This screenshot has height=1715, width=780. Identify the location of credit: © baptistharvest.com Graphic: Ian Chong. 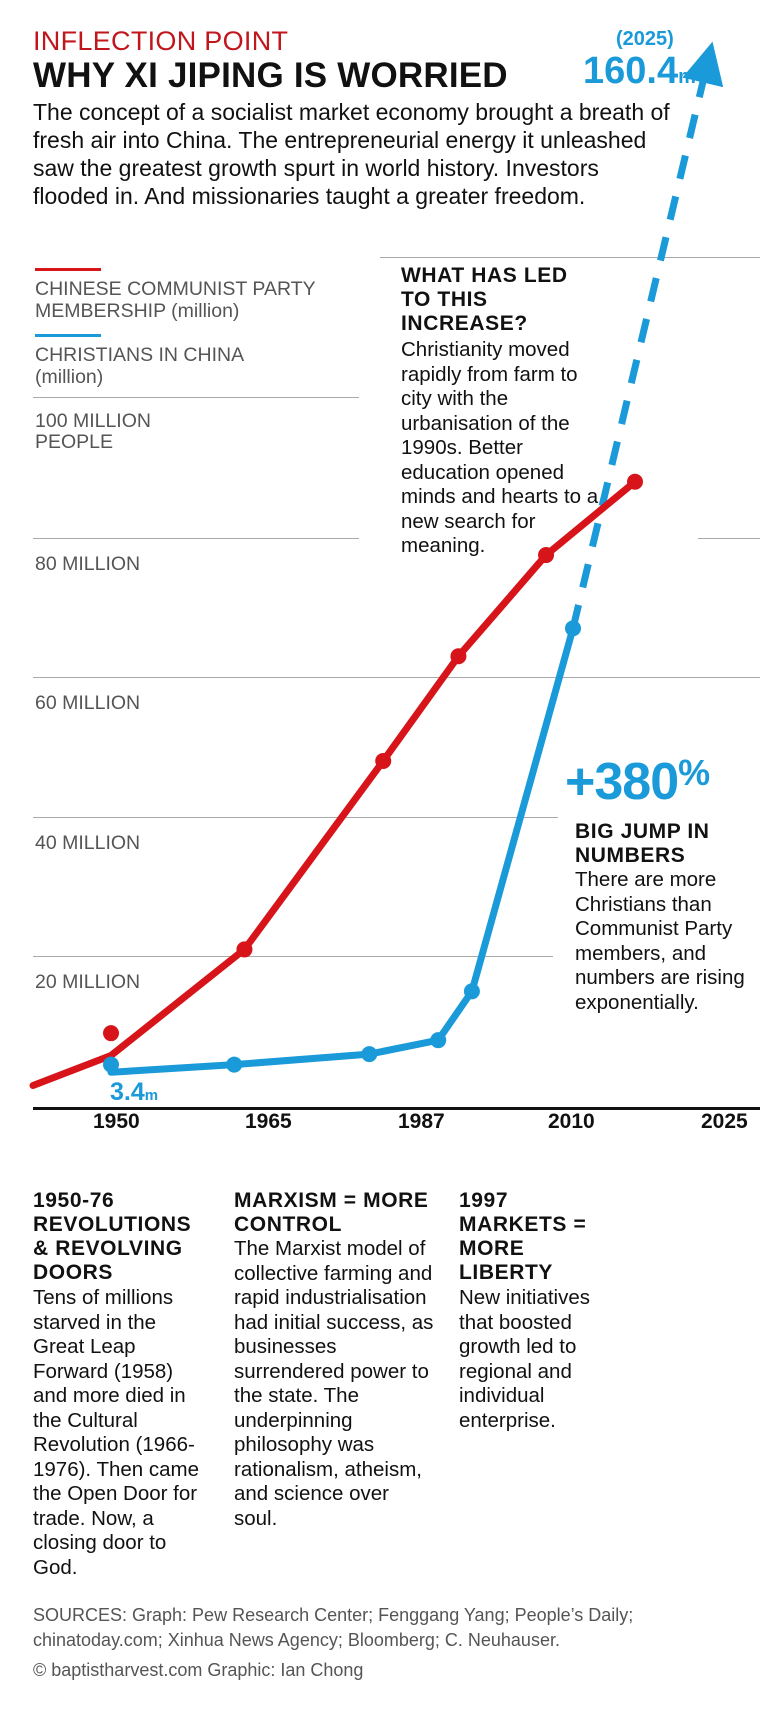
(198, 1670).